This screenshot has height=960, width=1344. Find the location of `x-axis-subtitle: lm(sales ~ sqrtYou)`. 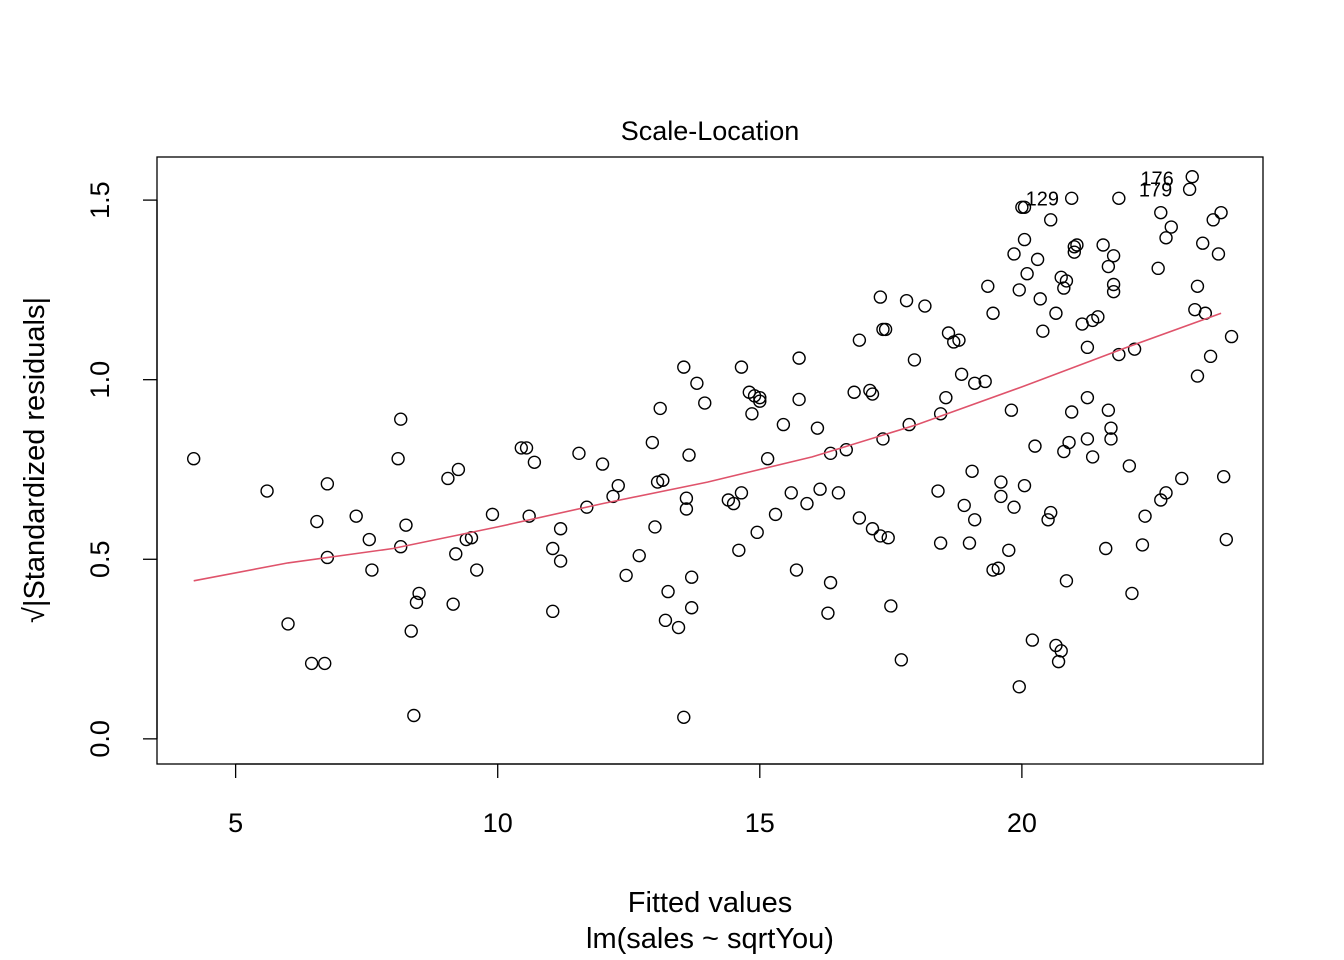

x-axis-subtitle: lm(sales ~ sqrtYou) is located at coordinates (710, 939).